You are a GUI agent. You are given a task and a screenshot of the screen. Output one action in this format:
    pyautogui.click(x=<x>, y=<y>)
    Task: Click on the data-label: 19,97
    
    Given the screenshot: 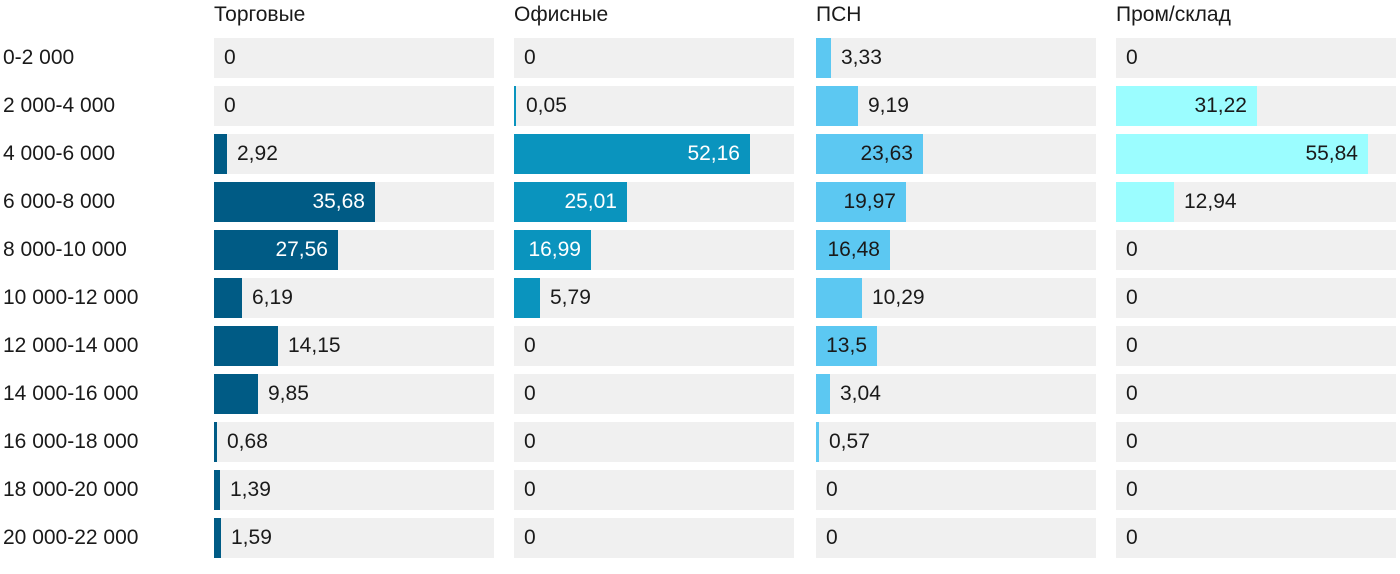 What is the action you would take?
    pyautogui.click(x=869, y=201)
    